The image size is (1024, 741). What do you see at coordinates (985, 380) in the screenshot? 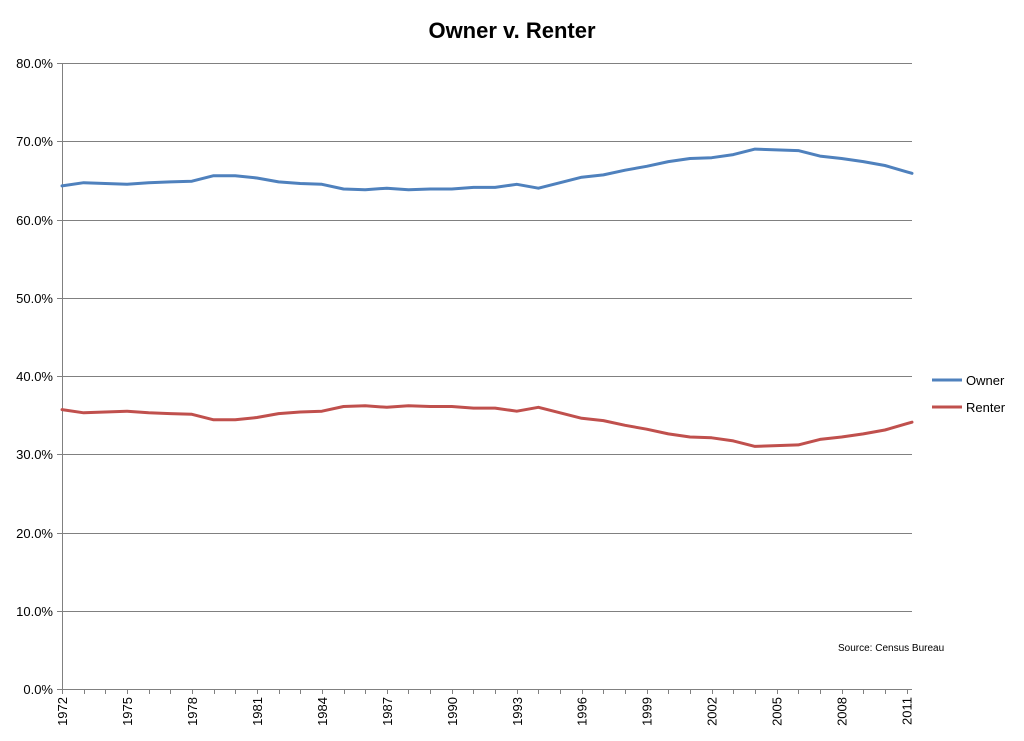
I see `legend-label-owner: Owner` at bounding box center [985, 380].